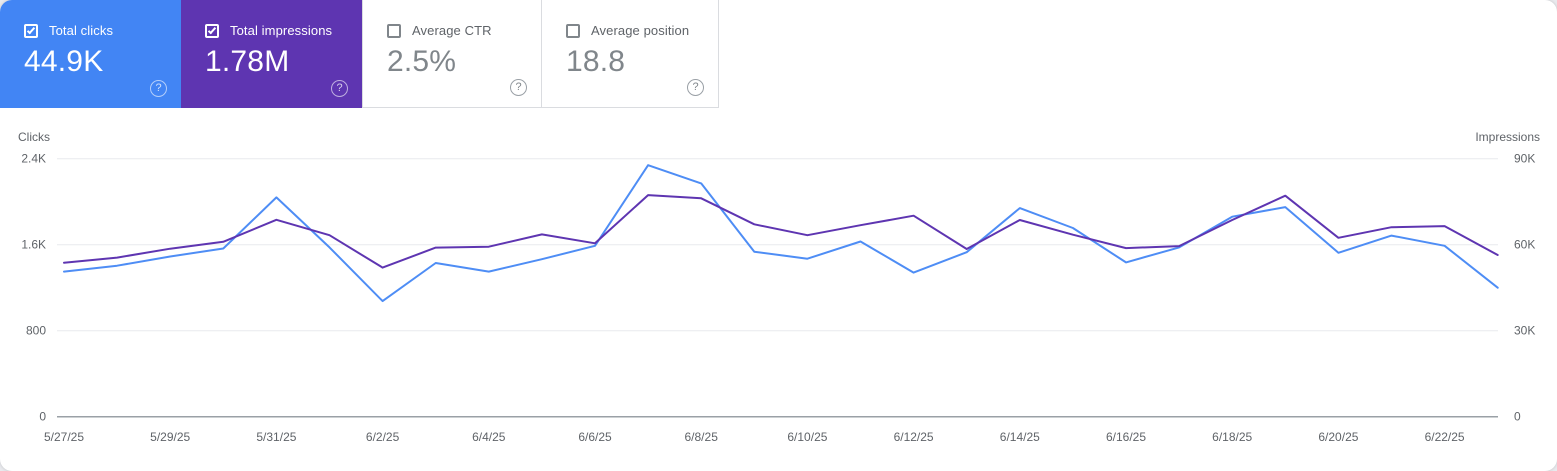  Describe the element at coordinates (34, 137) in the screenshot. I see `left-axis-title: Clicks` at that location.